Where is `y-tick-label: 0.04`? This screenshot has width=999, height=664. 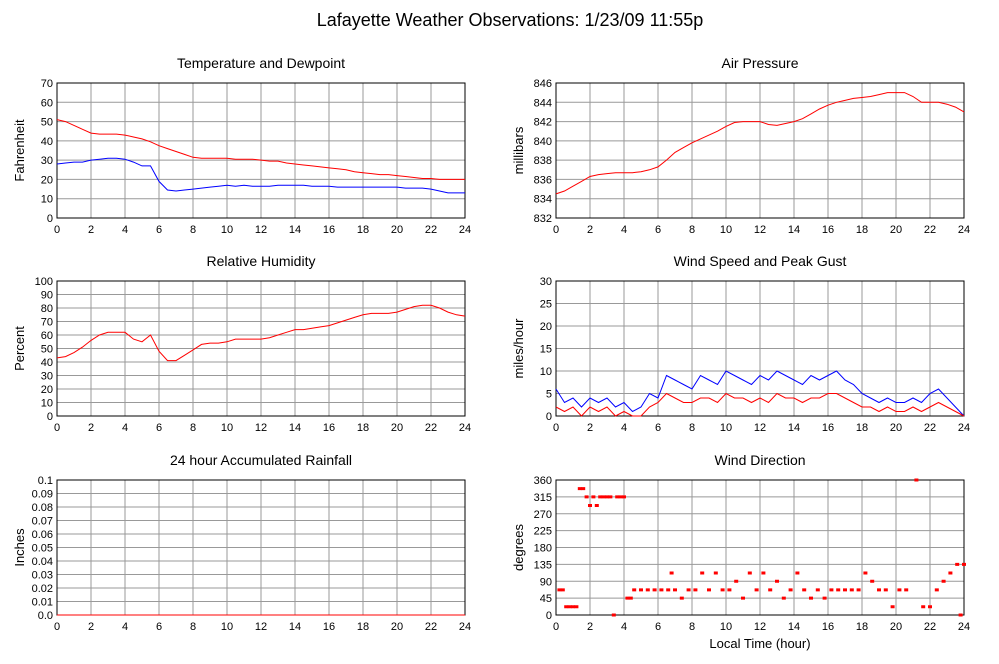
y-tick-label: 0.04 is located at coordinates (42, 562).